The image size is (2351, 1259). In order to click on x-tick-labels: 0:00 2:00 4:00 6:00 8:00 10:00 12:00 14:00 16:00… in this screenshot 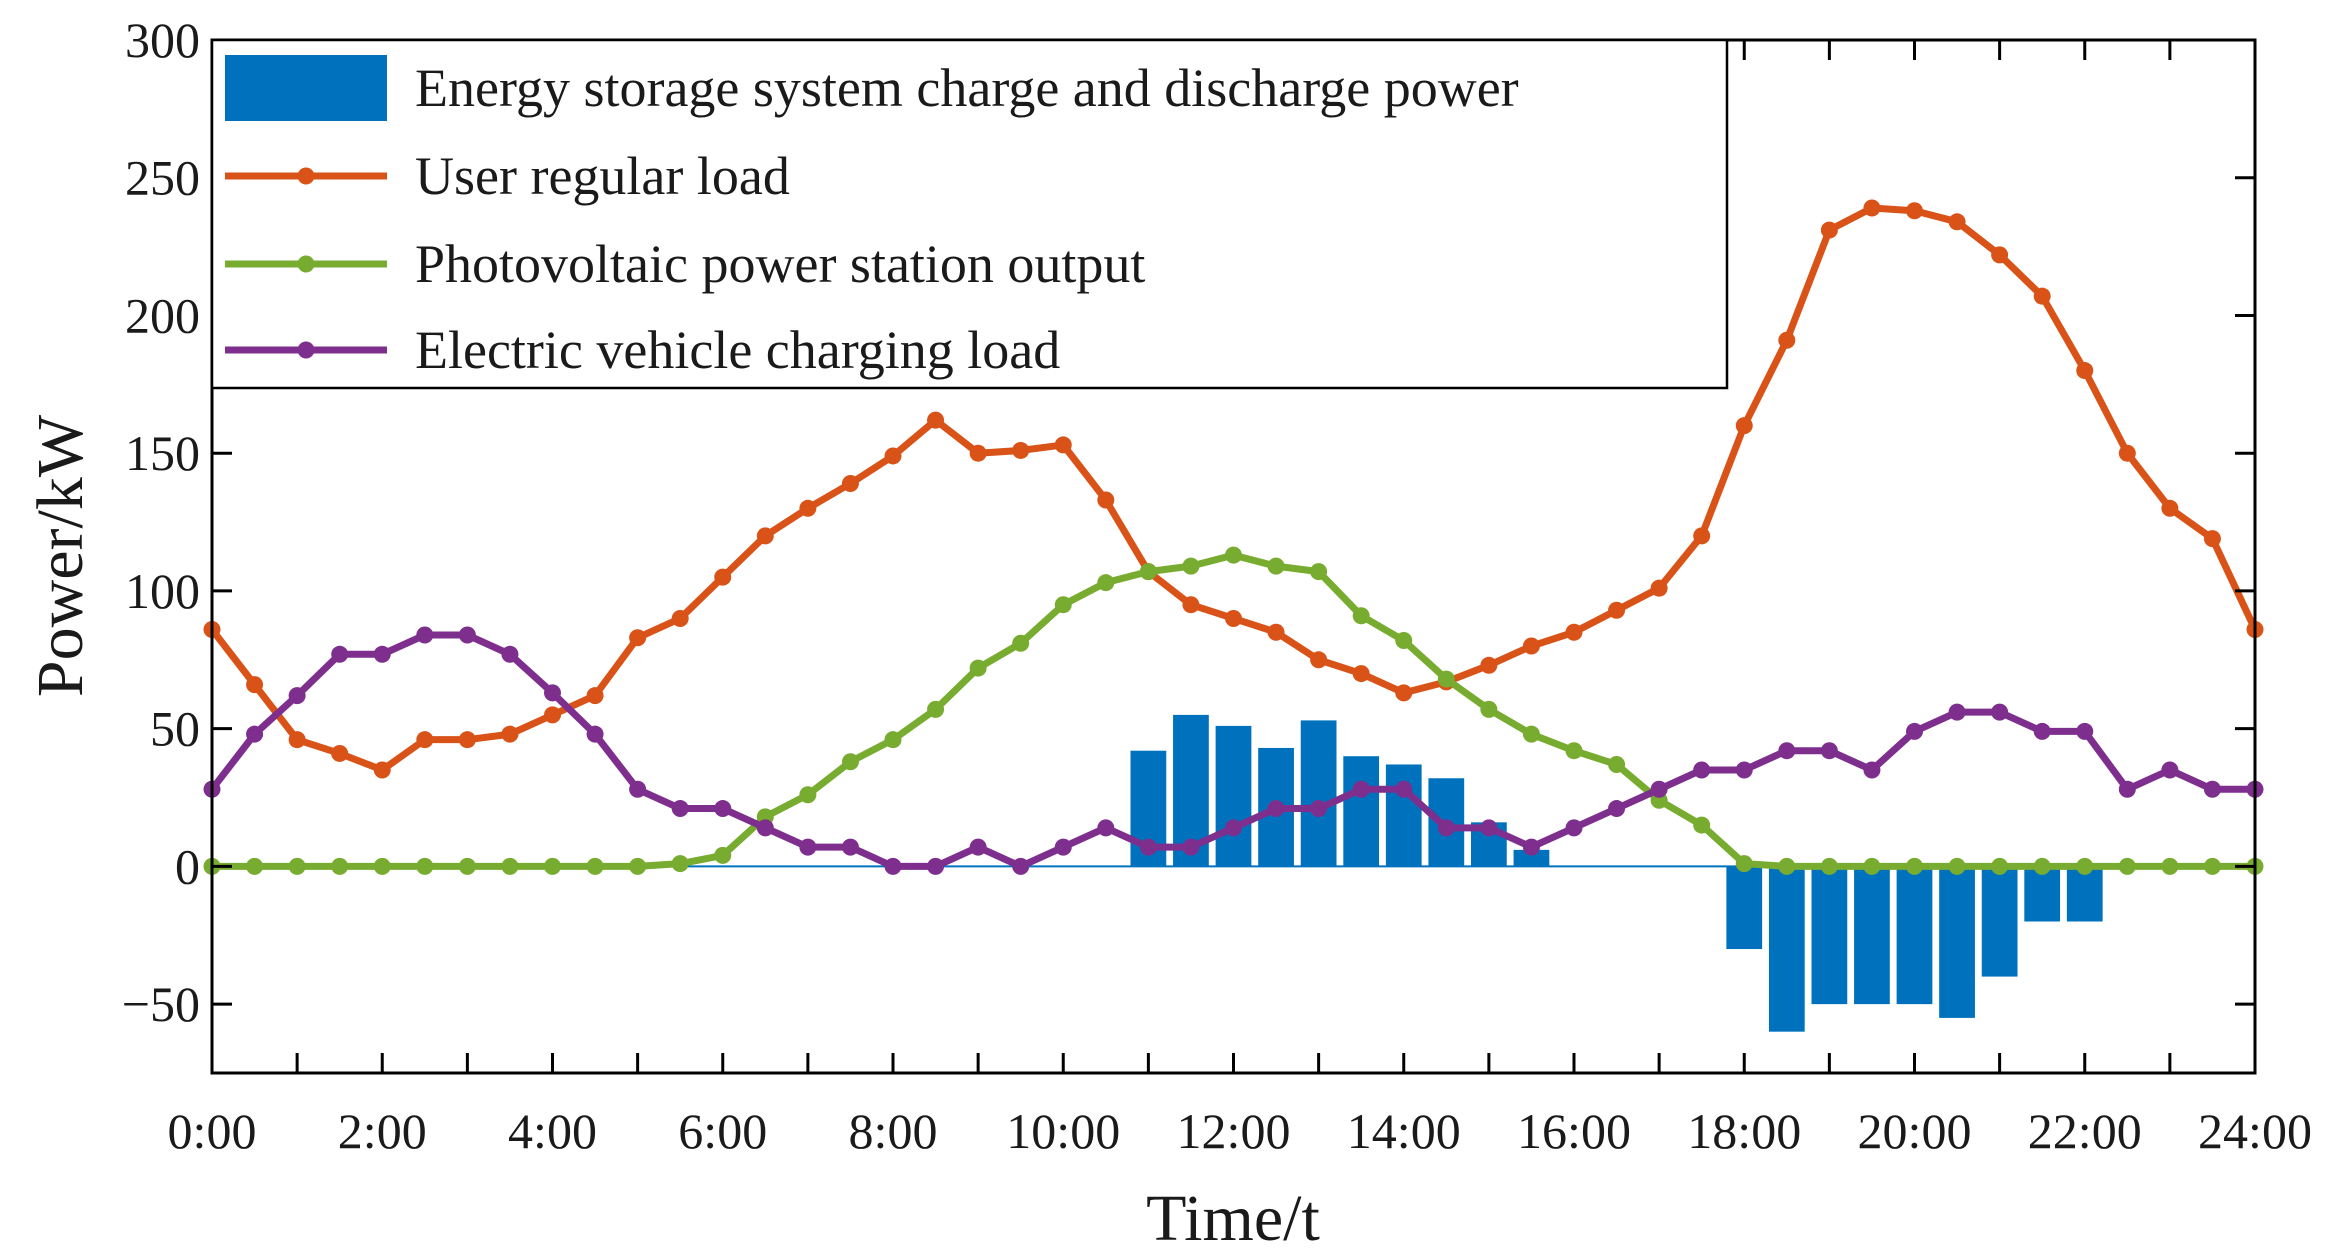, I will do `click(1240, 1131)`.